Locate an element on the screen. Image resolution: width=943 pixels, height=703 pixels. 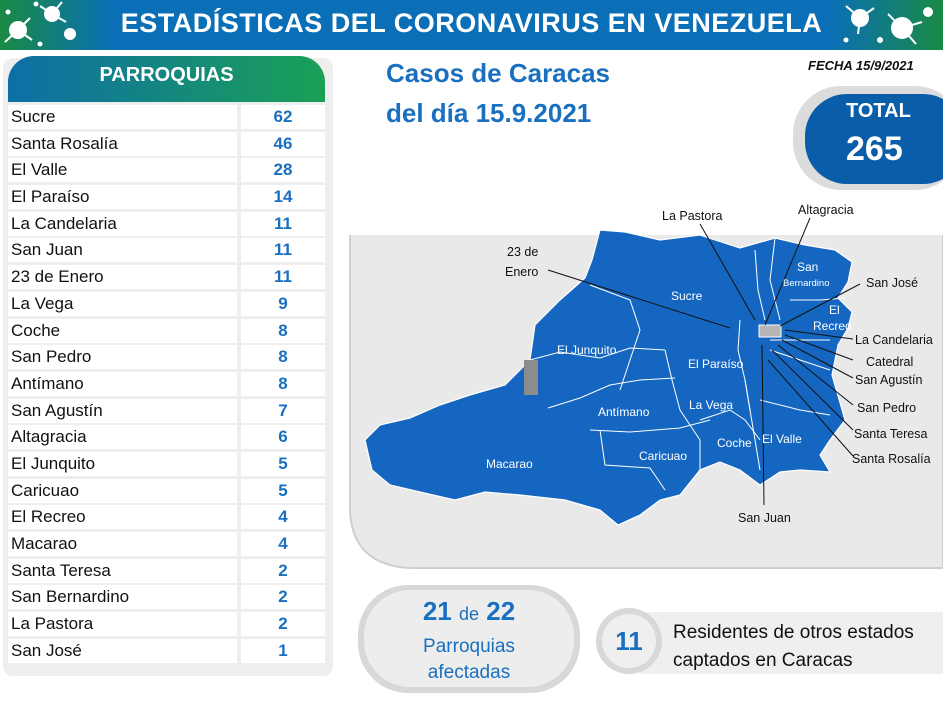
parish-name: San Pedro is located at coordinates (122, 357).